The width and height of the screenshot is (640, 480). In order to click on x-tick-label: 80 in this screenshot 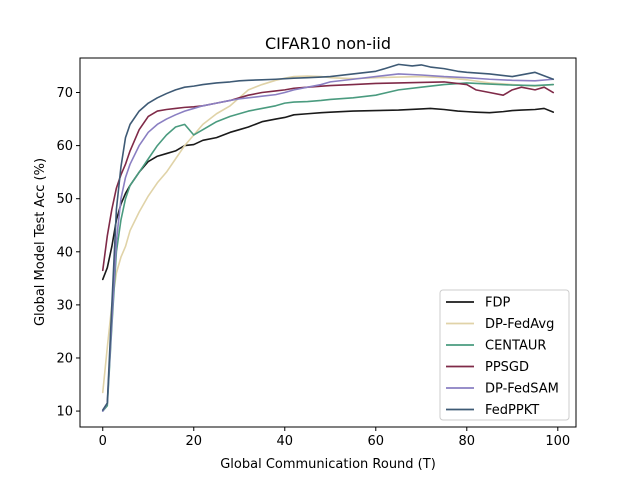, I will do `click(467, 441)`.